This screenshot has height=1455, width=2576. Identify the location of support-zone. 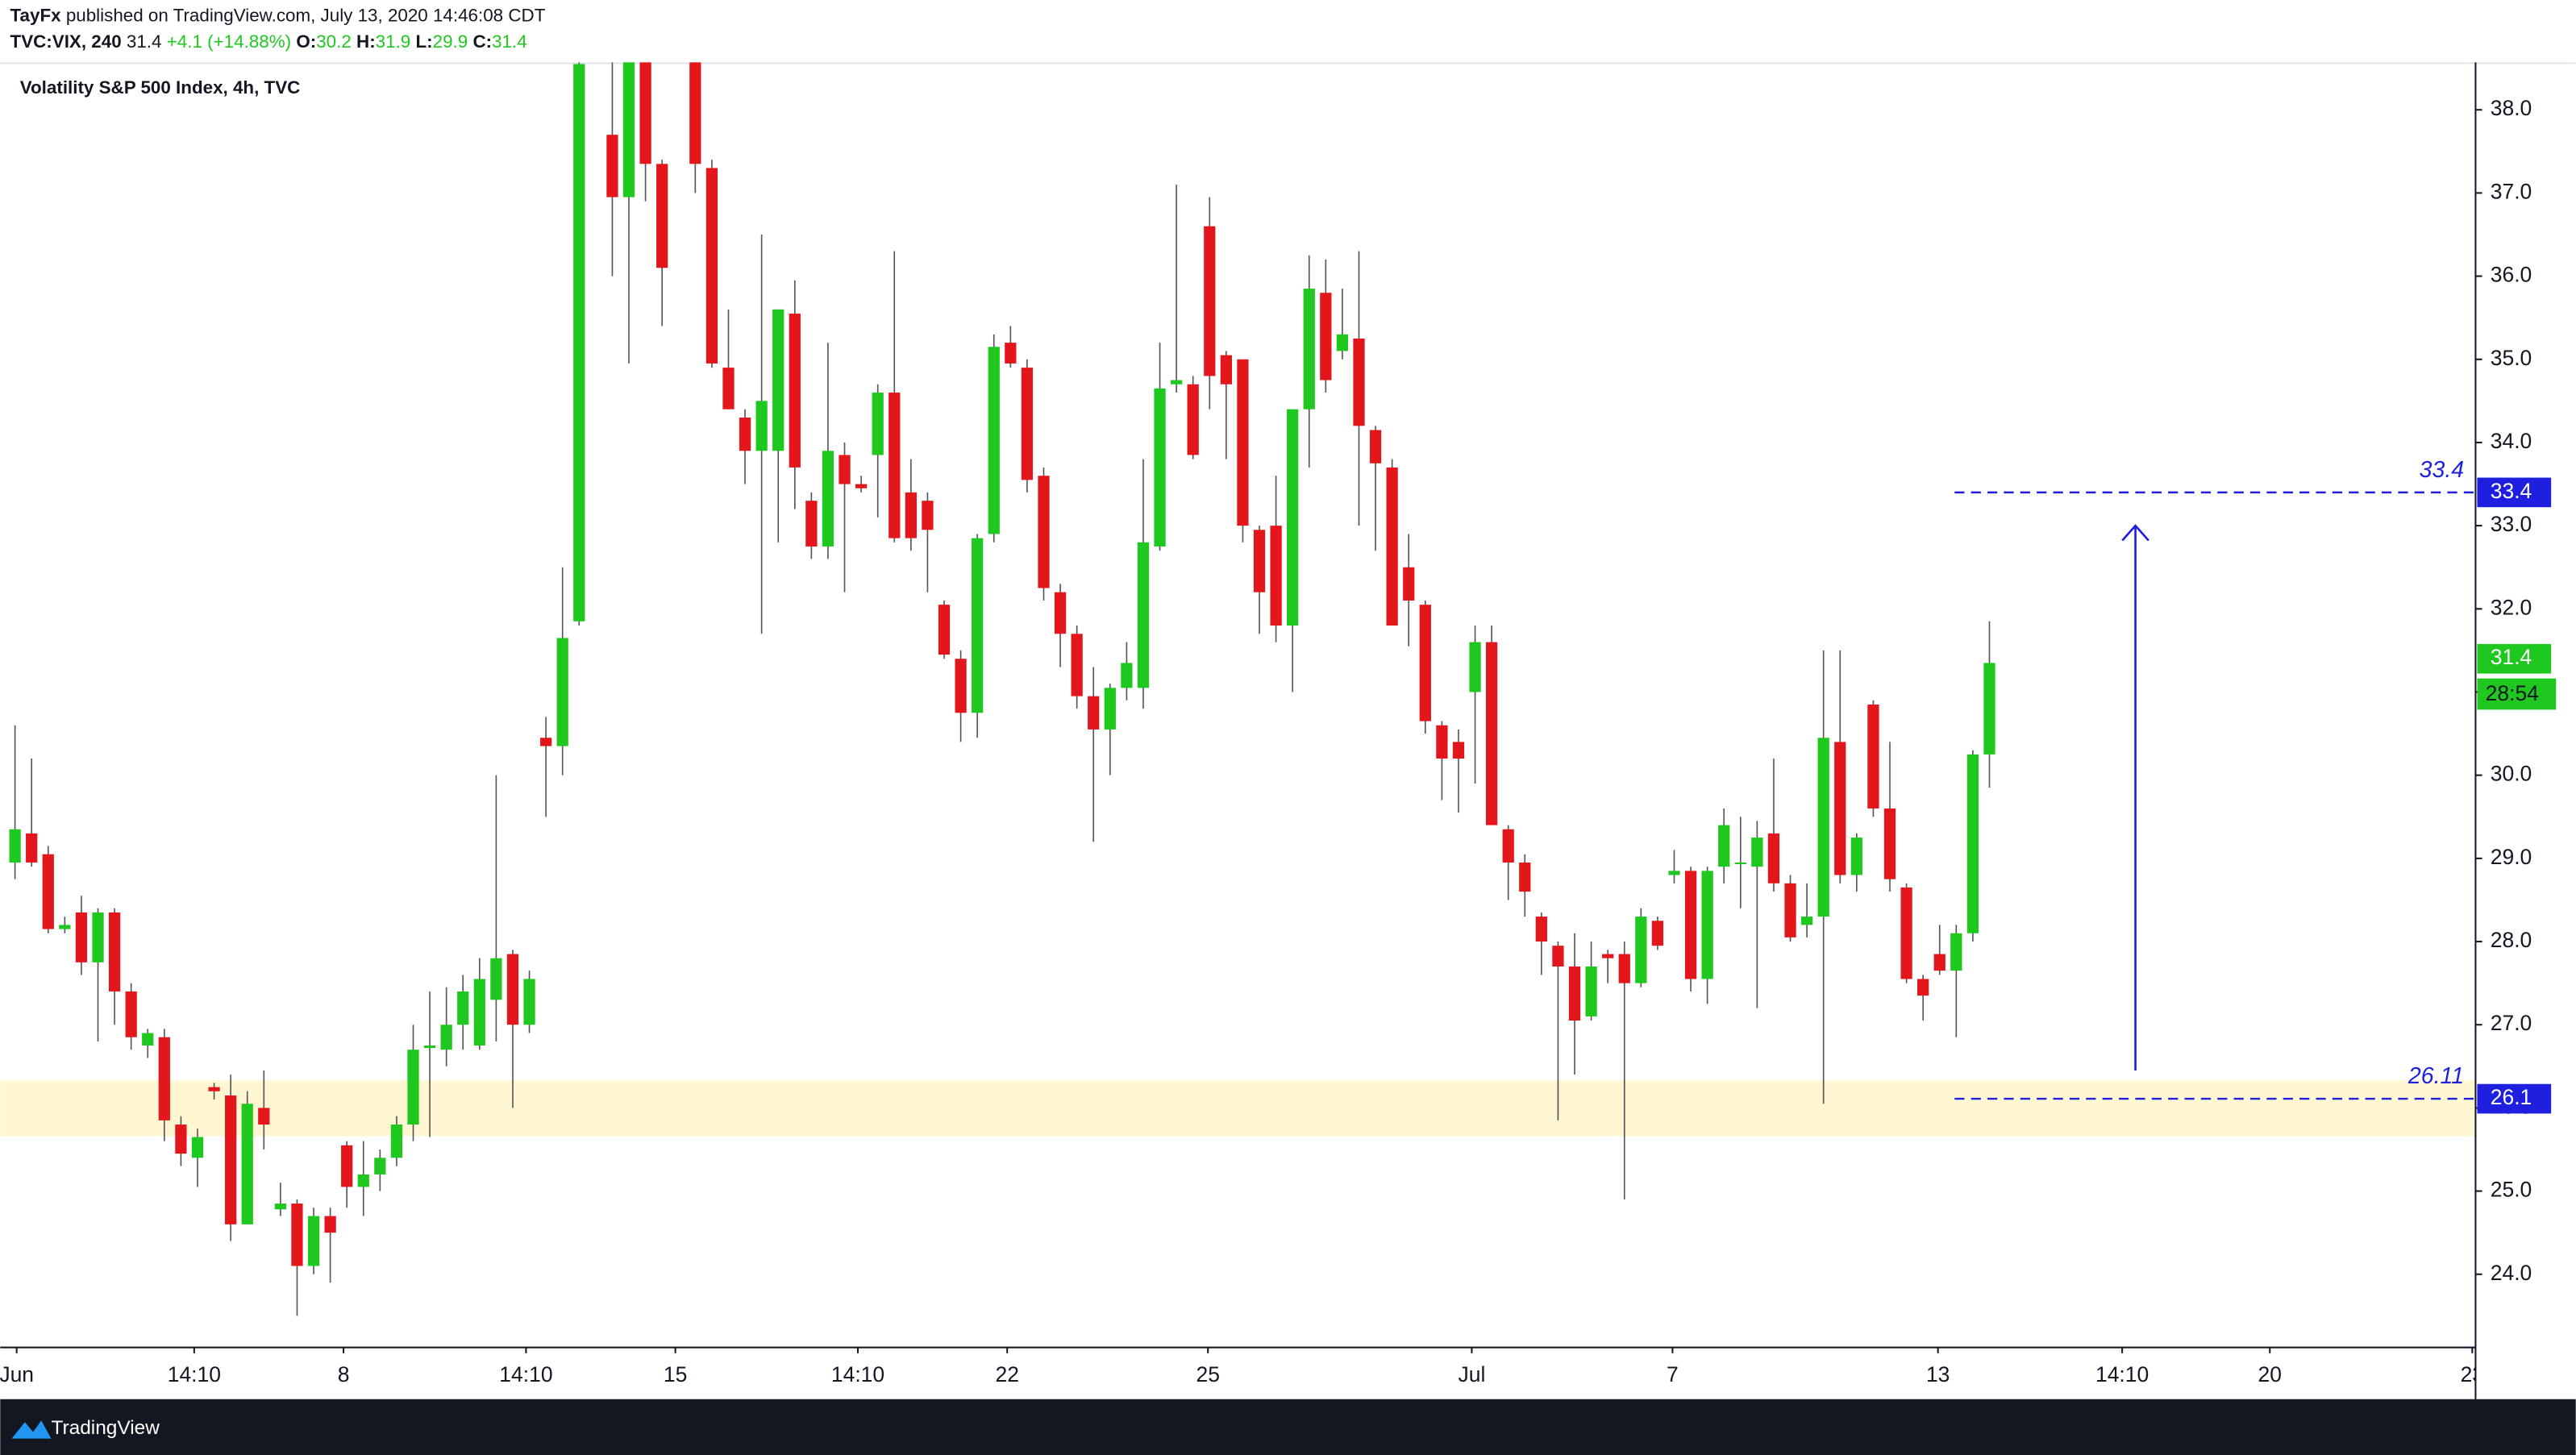
(1238, 1108).